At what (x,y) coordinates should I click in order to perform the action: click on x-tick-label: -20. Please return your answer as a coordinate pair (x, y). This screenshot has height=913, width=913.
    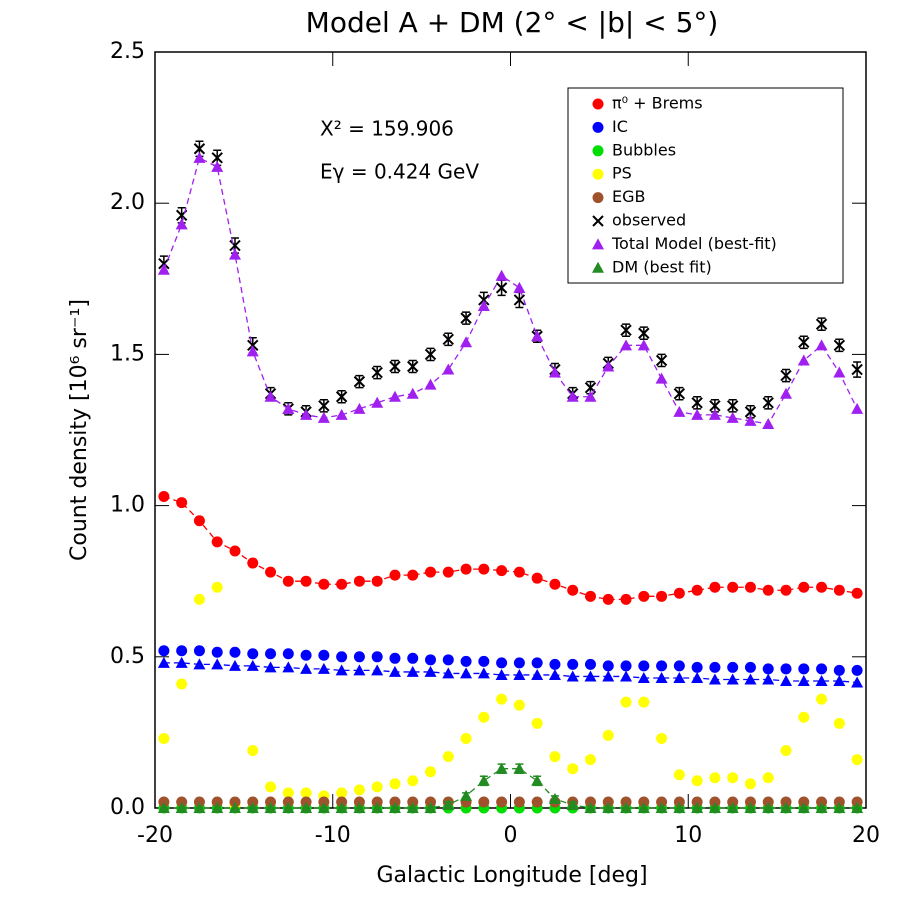
    Looking at the image, I should click on (155, 835).